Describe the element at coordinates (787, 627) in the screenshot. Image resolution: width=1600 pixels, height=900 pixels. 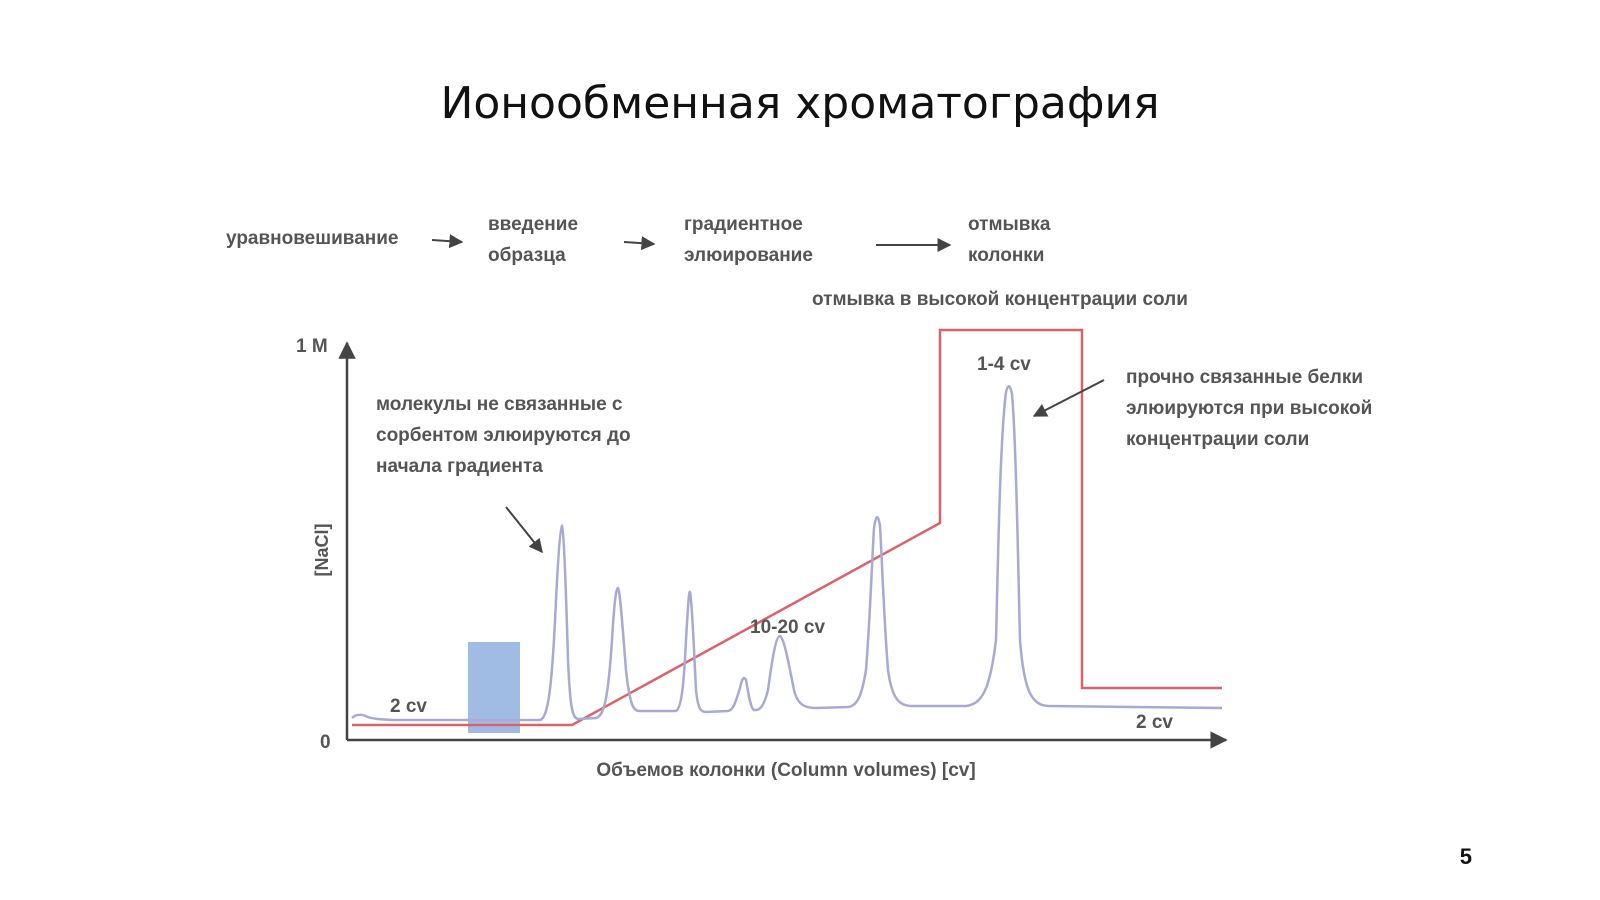
I see `cv-gradient-label: 10-20 cv` at that location.